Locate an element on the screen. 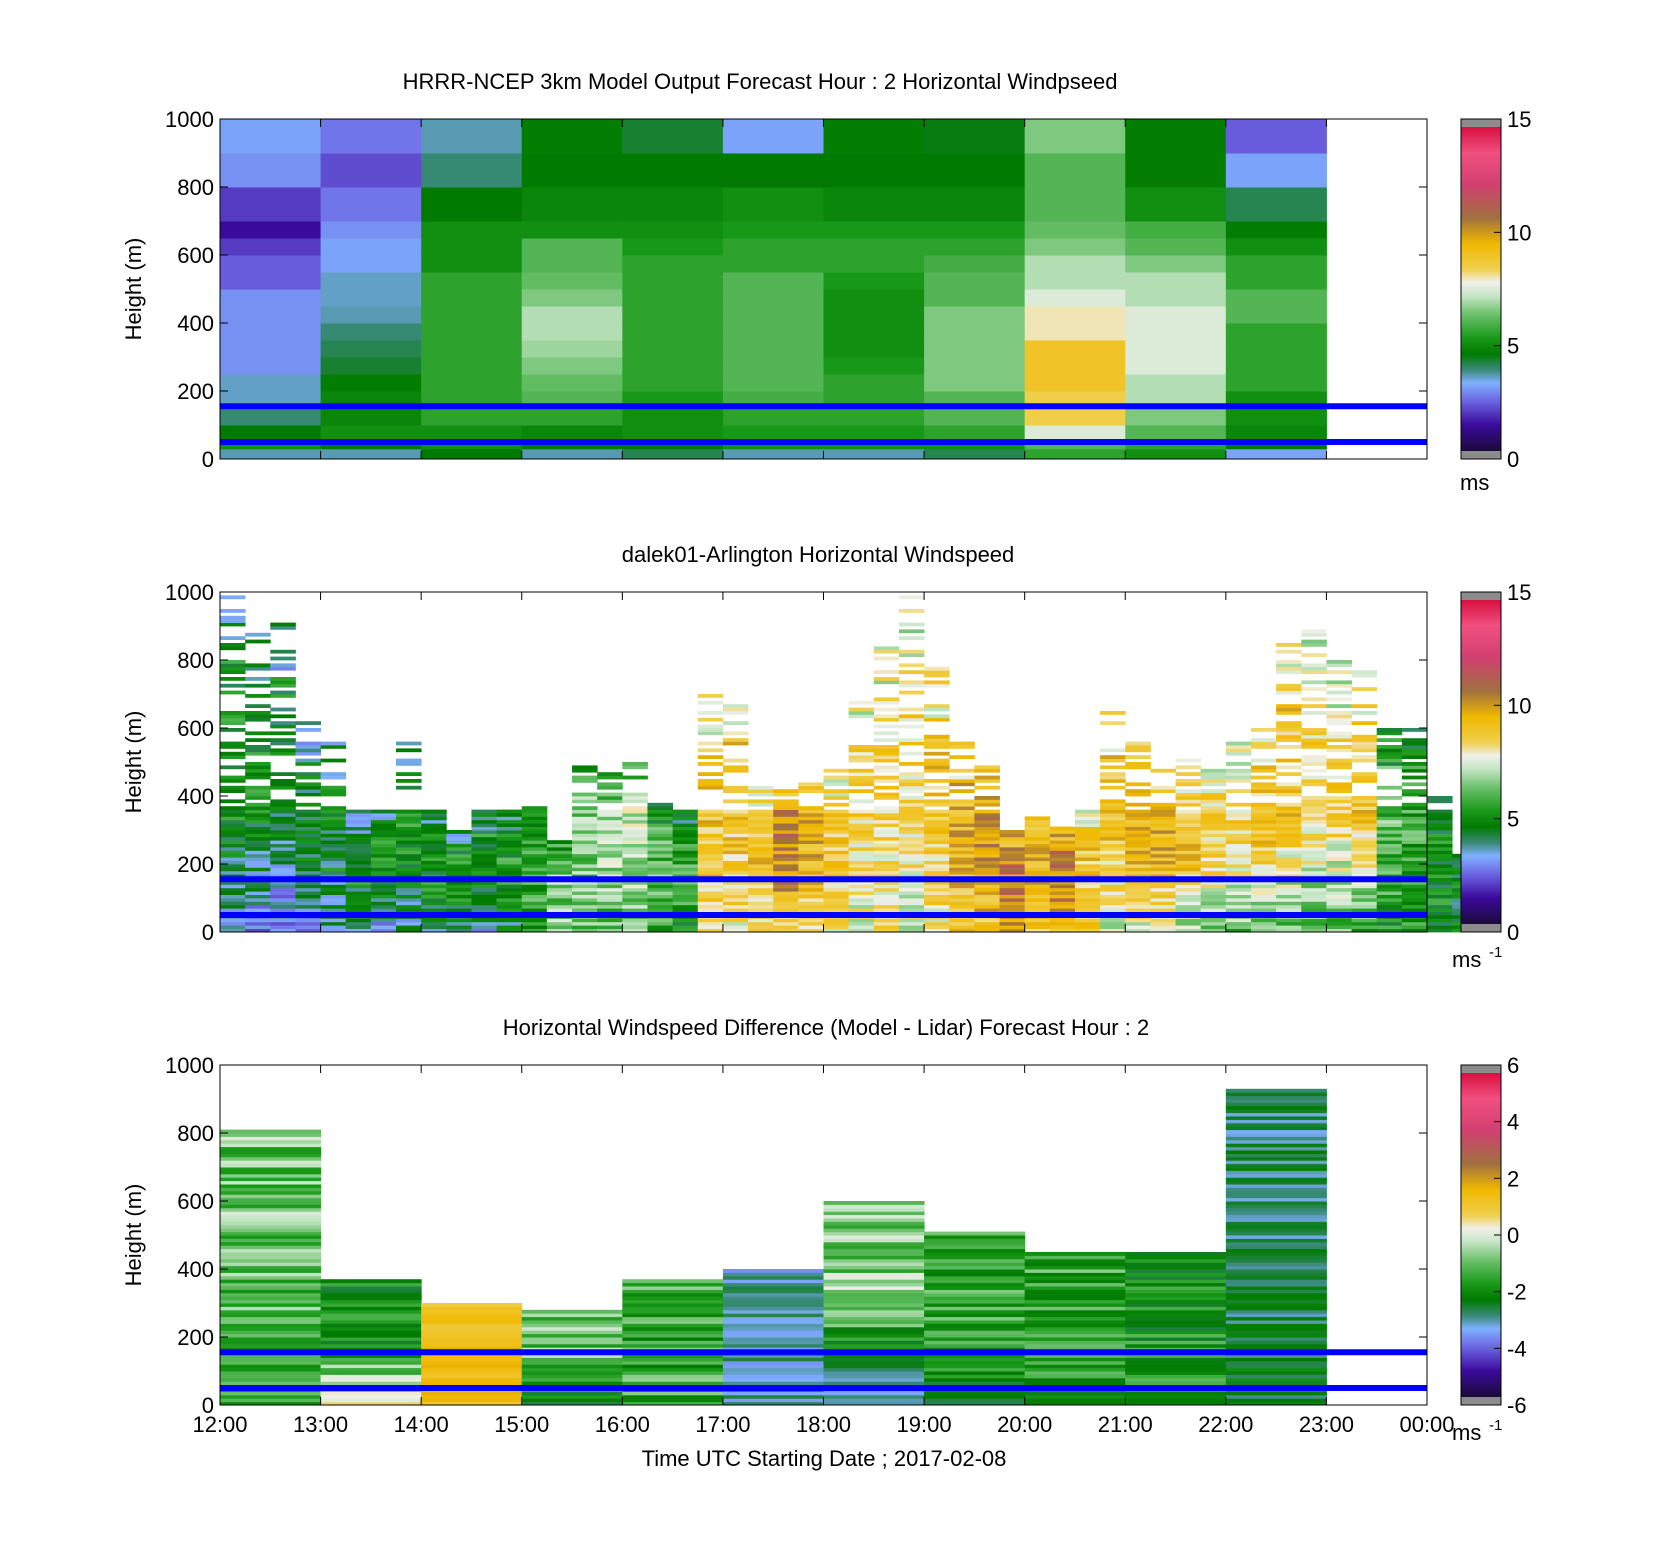 The image size is (1680, 1561). colorbar-tick-label: -6 is located at coordinates (1517, 1405).